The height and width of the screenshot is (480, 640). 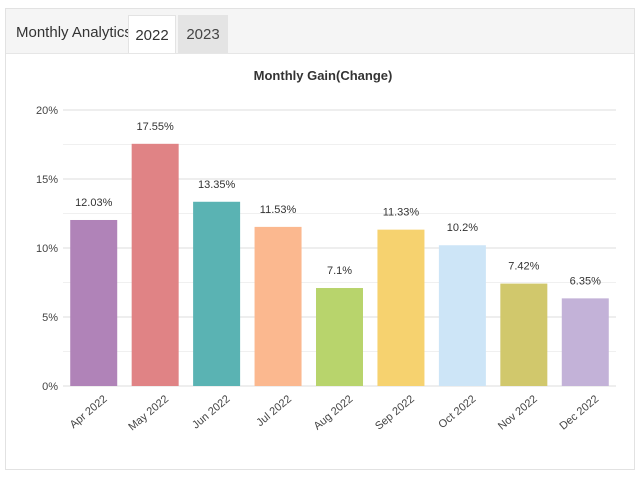 I want to click on x-tick-label: Oct 2022, so click(x=457, y=412).